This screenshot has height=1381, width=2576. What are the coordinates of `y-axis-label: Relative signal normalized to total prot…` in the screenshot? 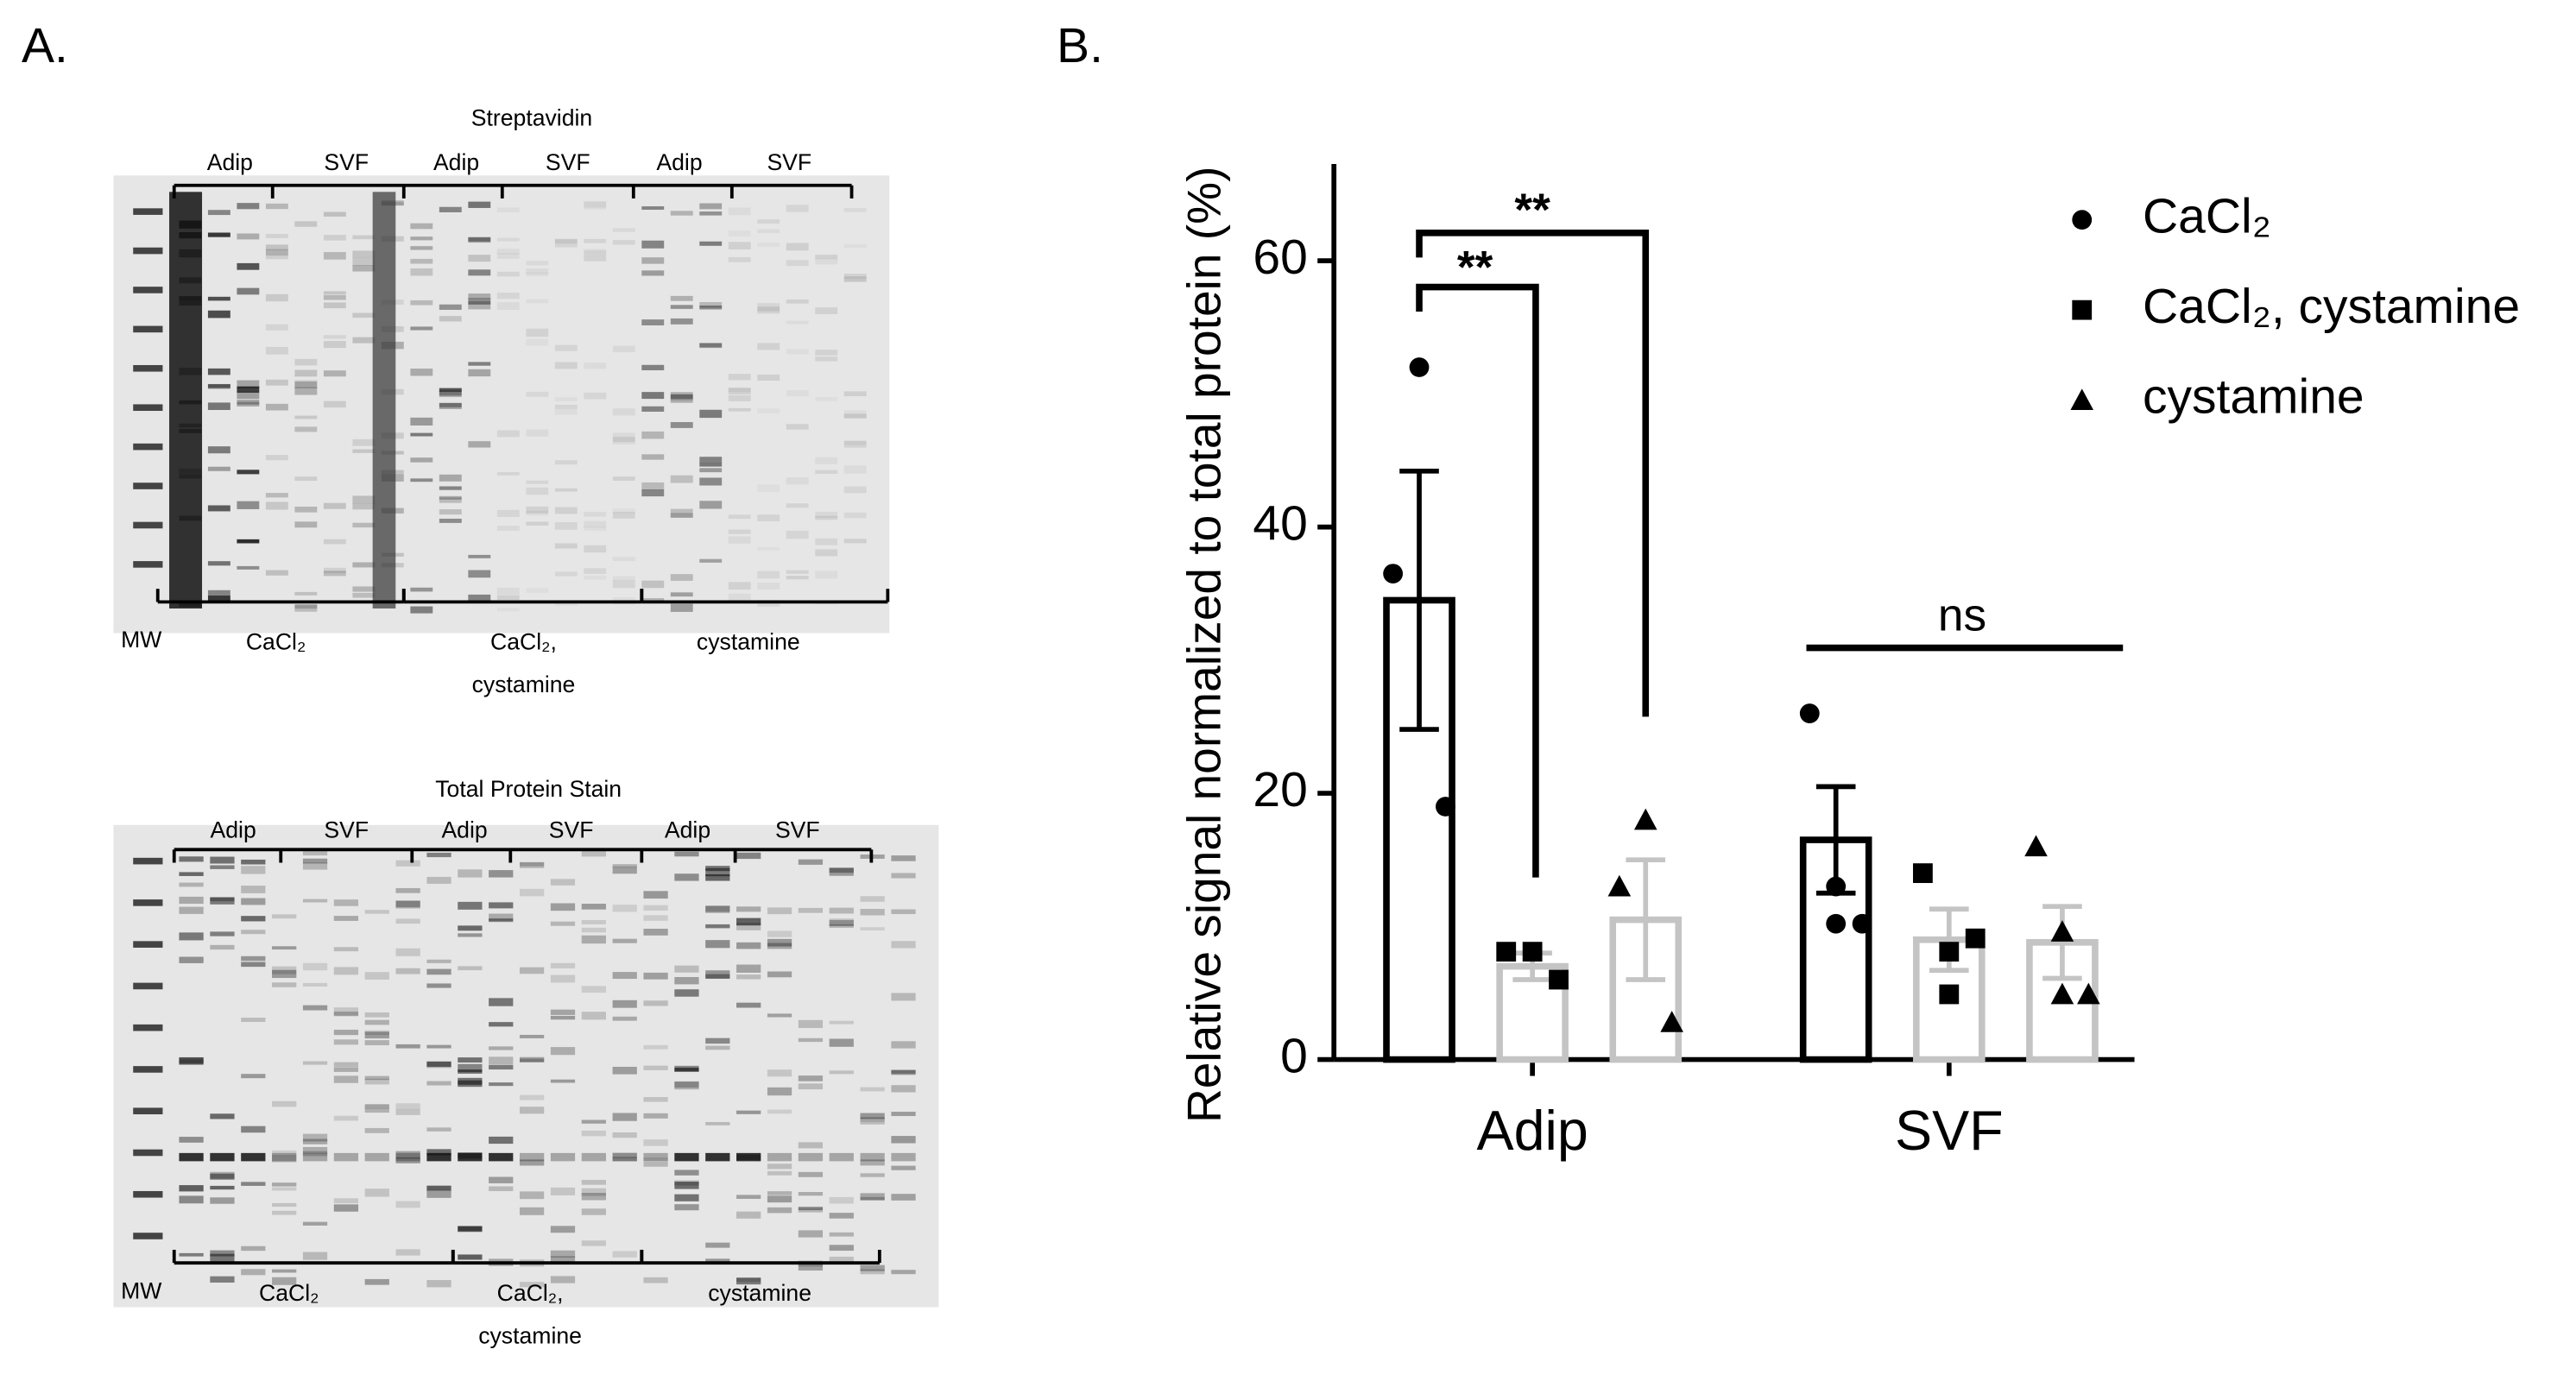 It's located at (1203, 646).